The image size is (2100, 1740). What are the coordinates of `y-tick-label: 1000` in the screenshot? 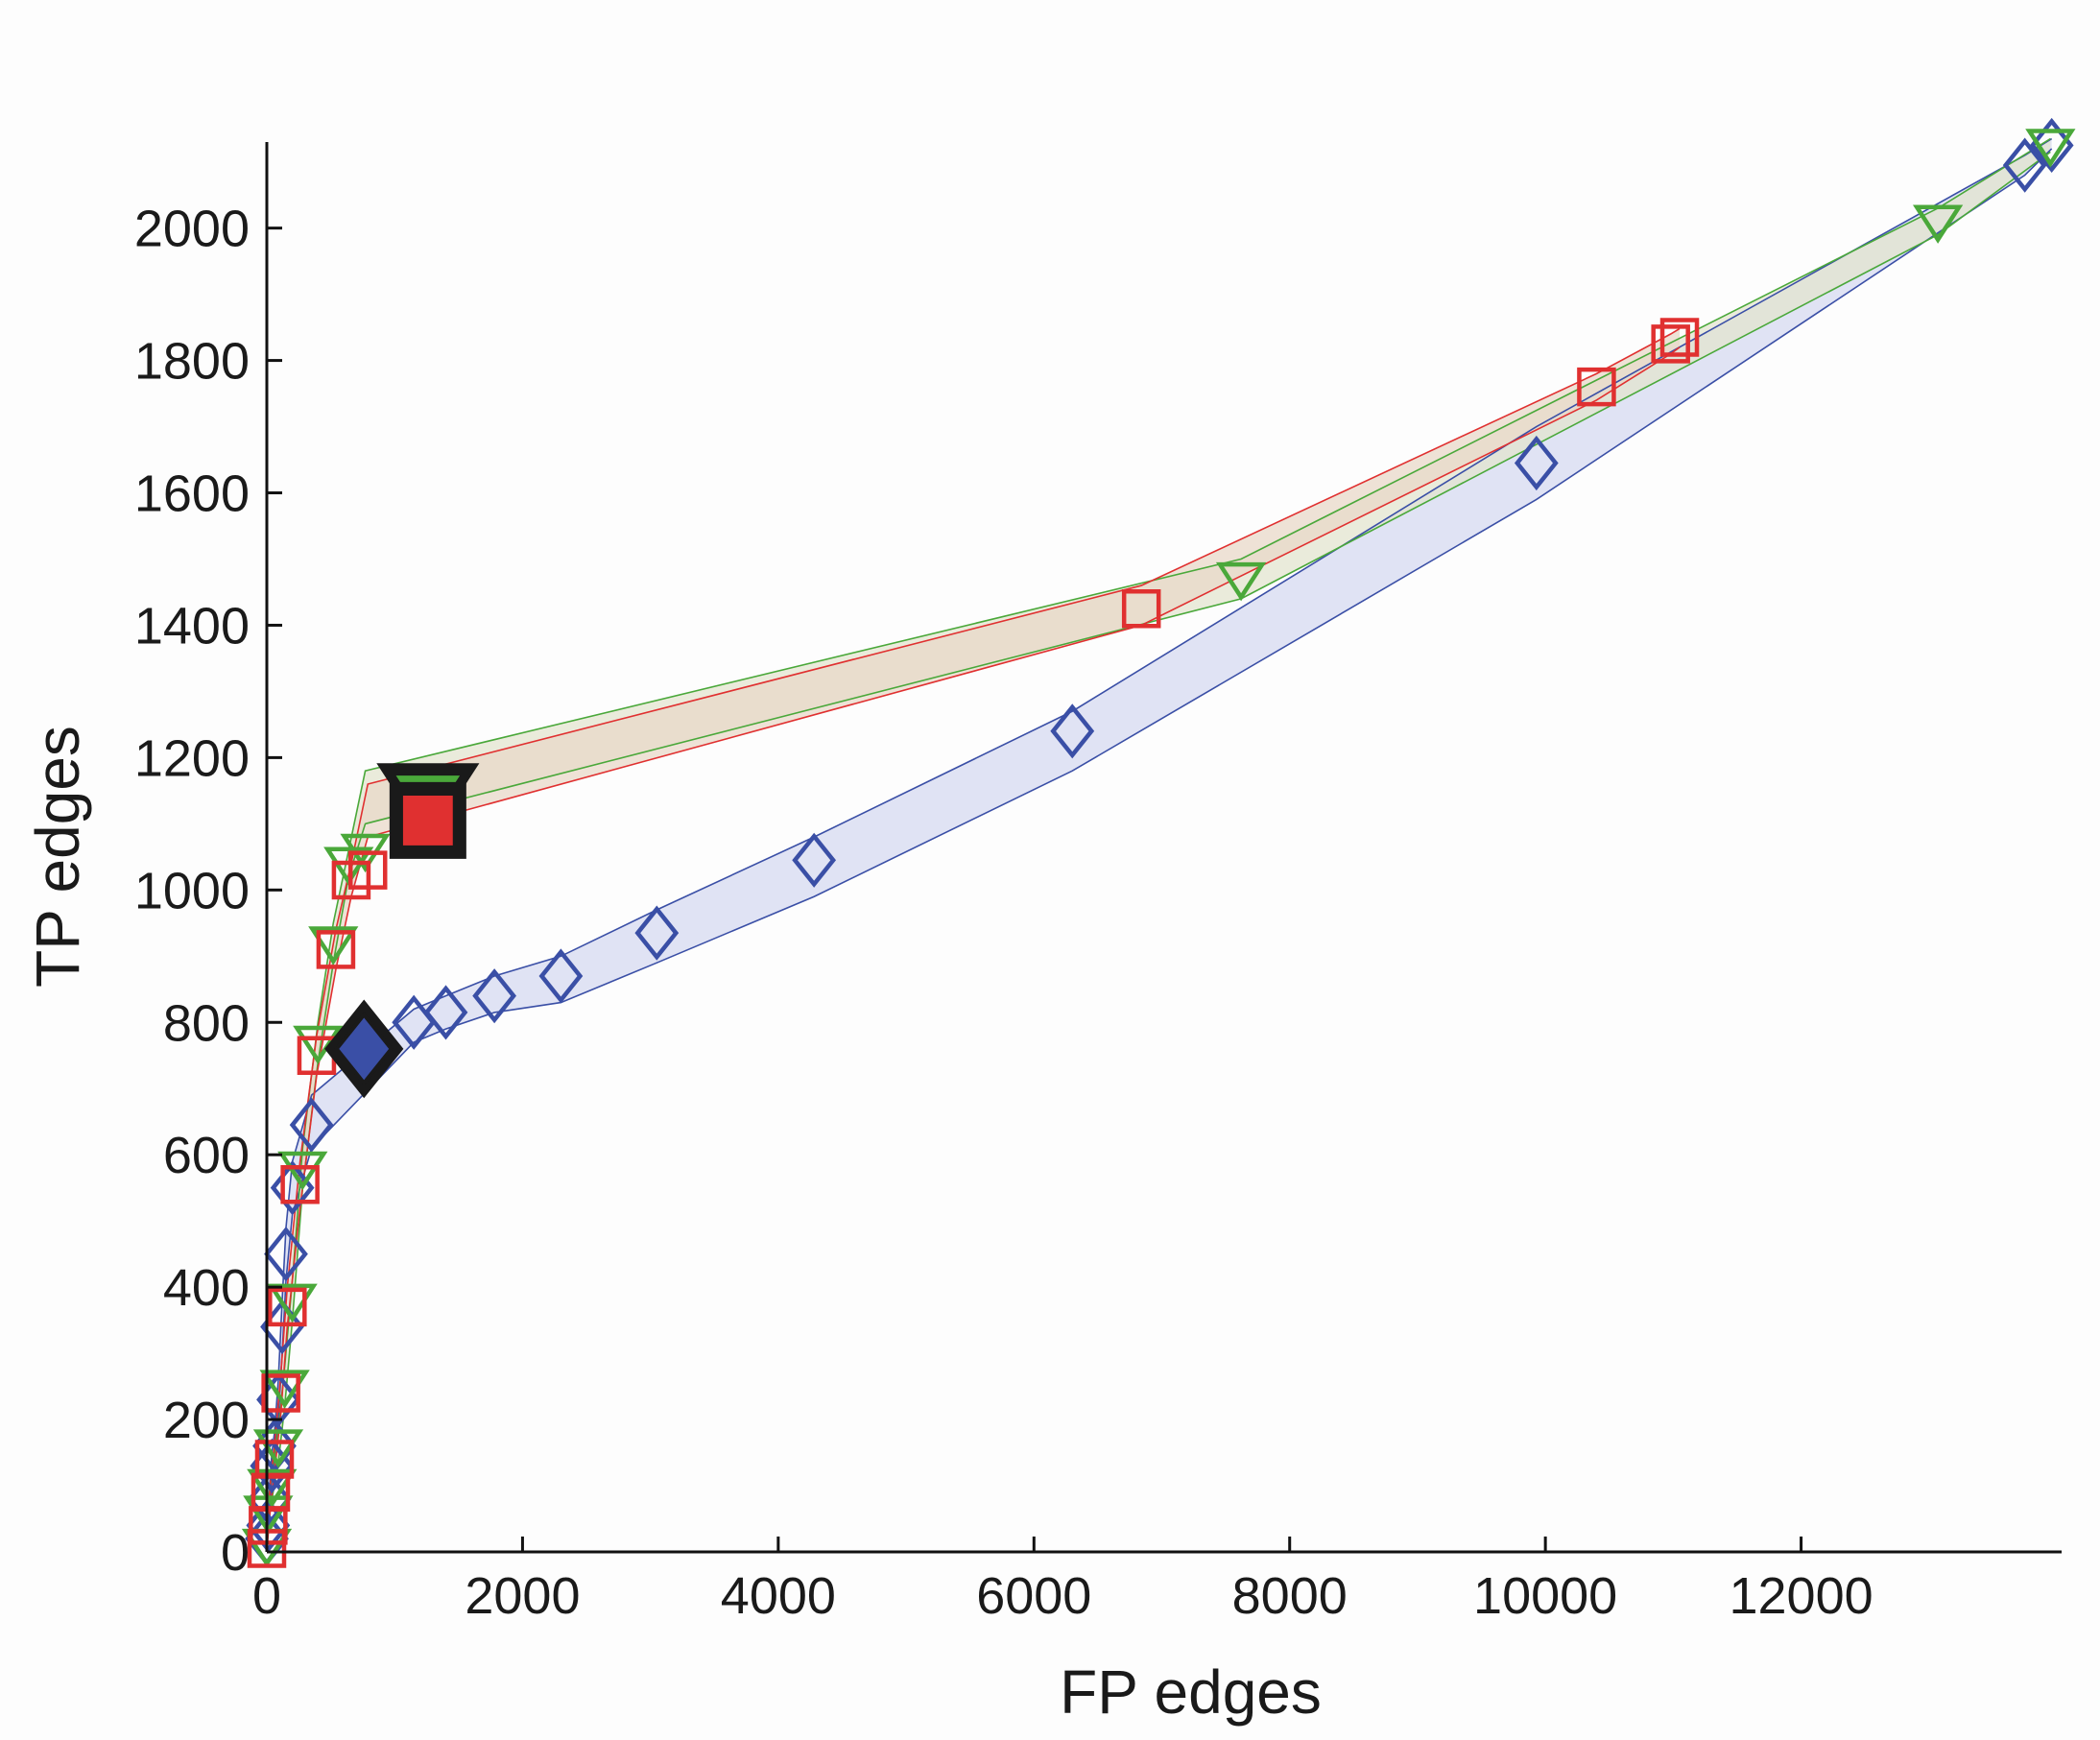 It's located at (192, 890).